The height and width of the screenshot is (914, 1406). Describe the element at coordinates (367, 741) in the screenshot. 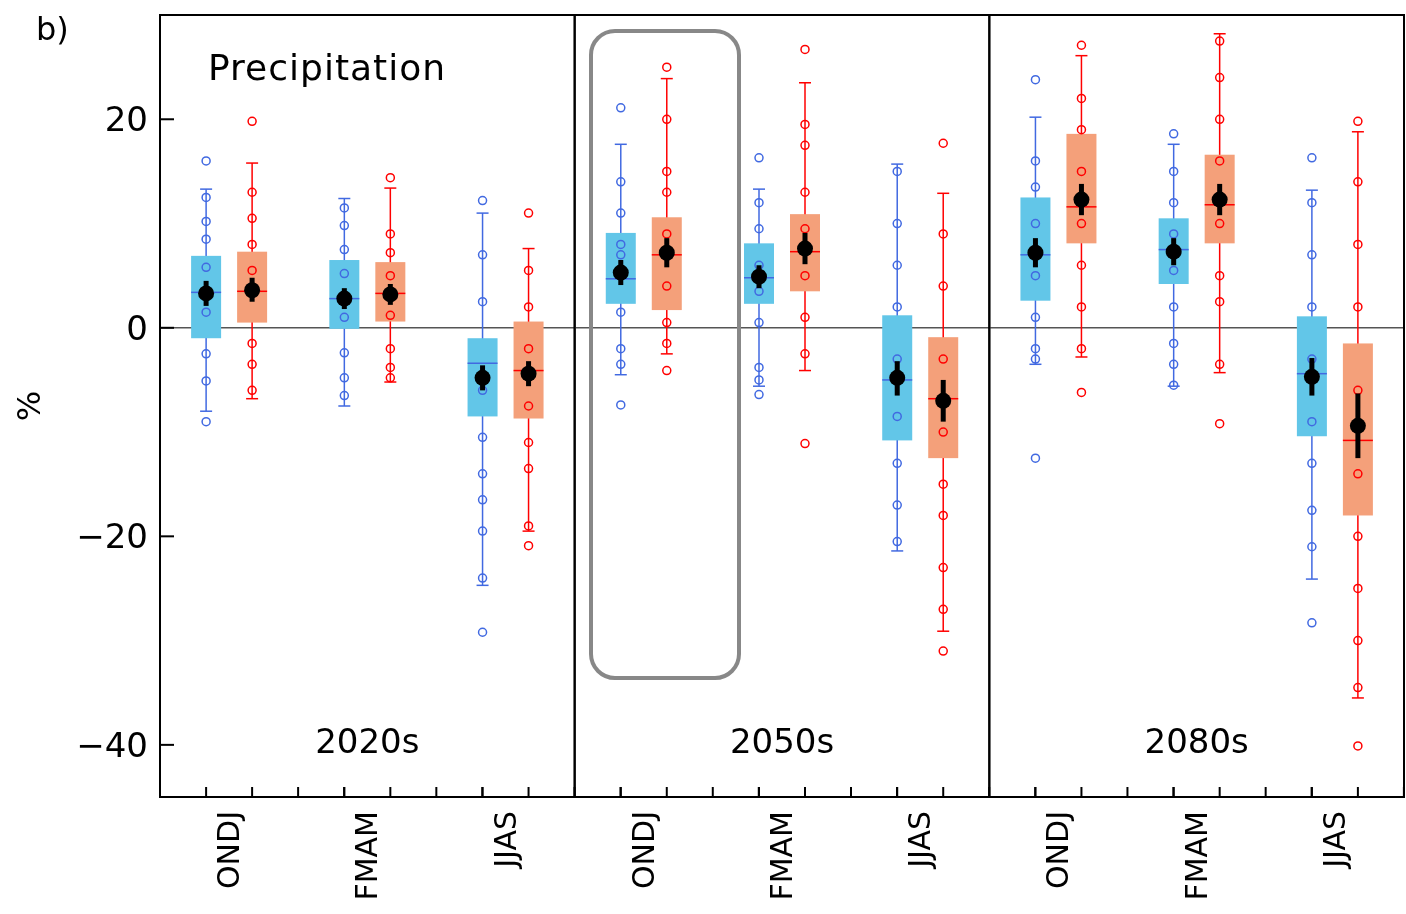

I see `text: 2020s` at that location.